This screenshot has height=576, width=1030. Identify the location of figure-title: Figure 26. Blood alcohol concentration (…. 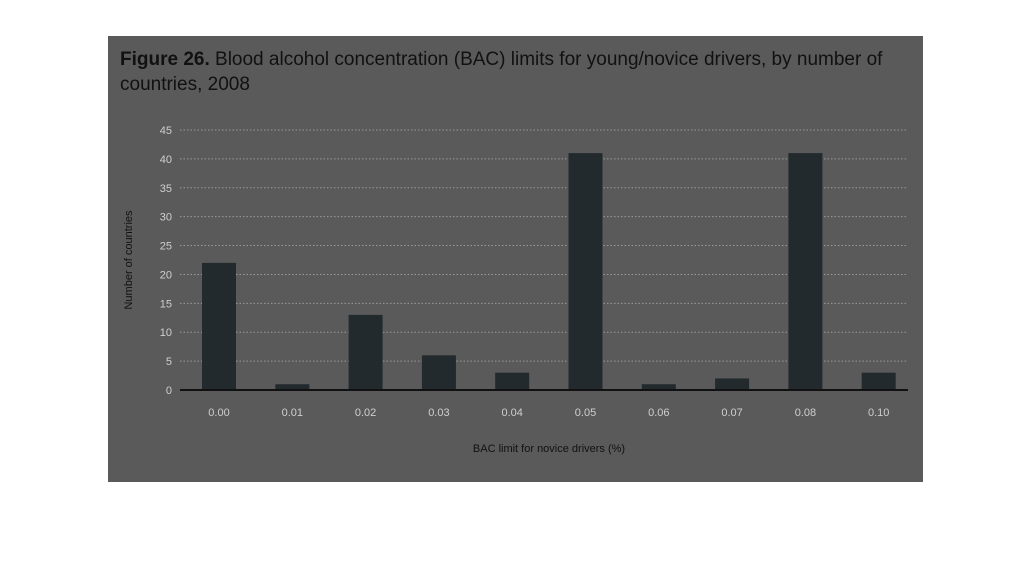
(510, 72).